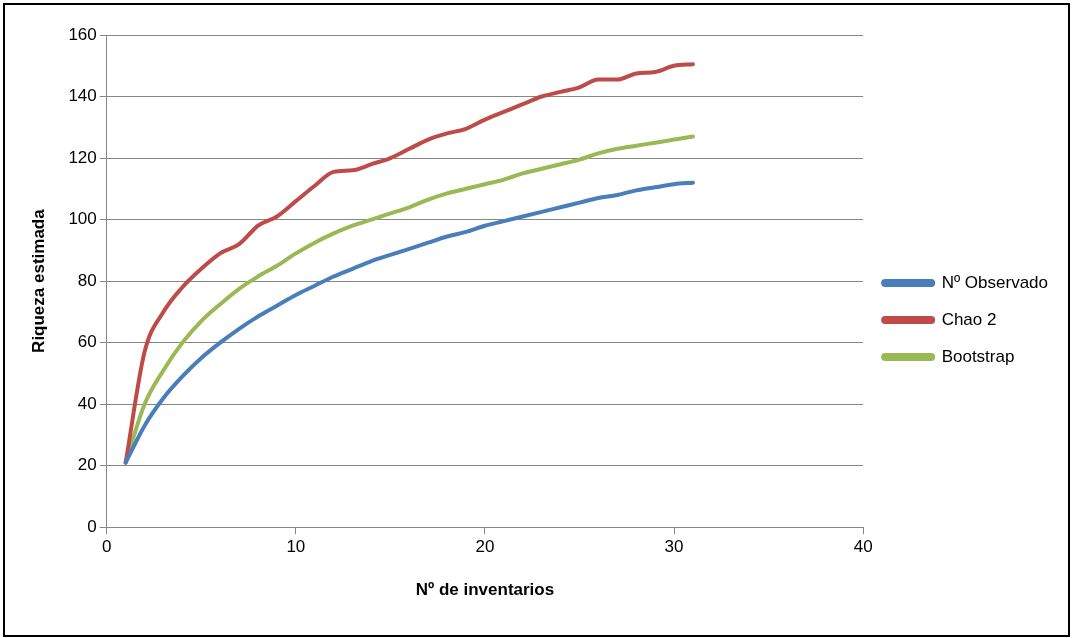 The image size is (1073, 638). I want to click on y-tick-label: 160, so click(82, 34).